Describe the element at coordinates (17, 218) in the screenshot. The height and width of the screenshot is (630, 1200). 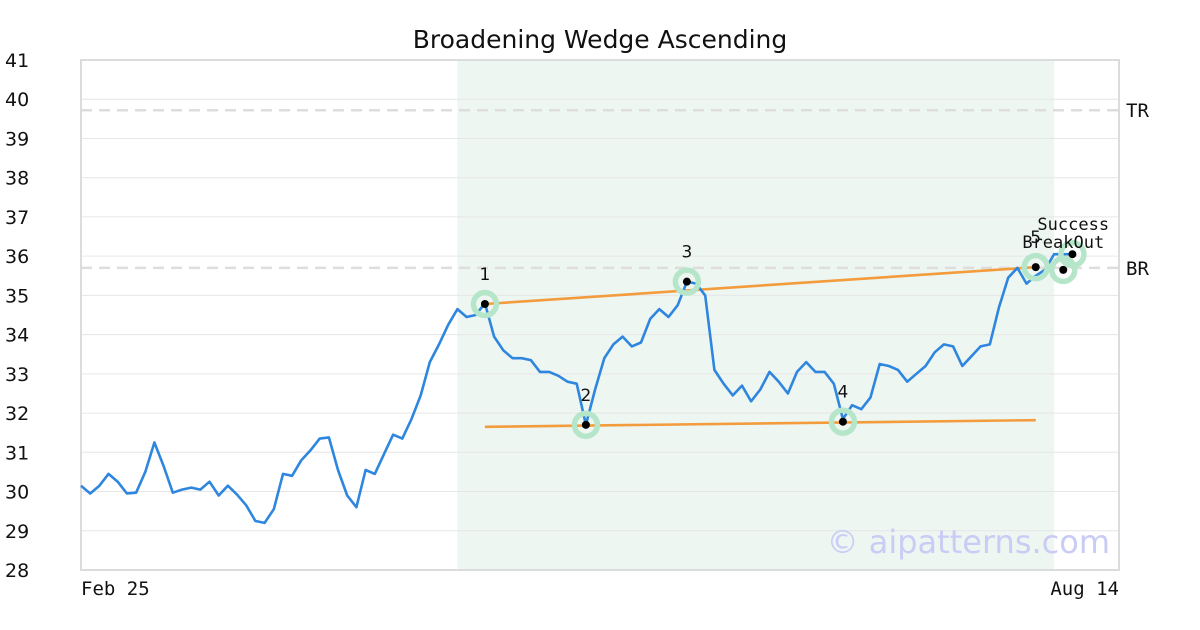
I see `y-tick-label: 37` at that location.